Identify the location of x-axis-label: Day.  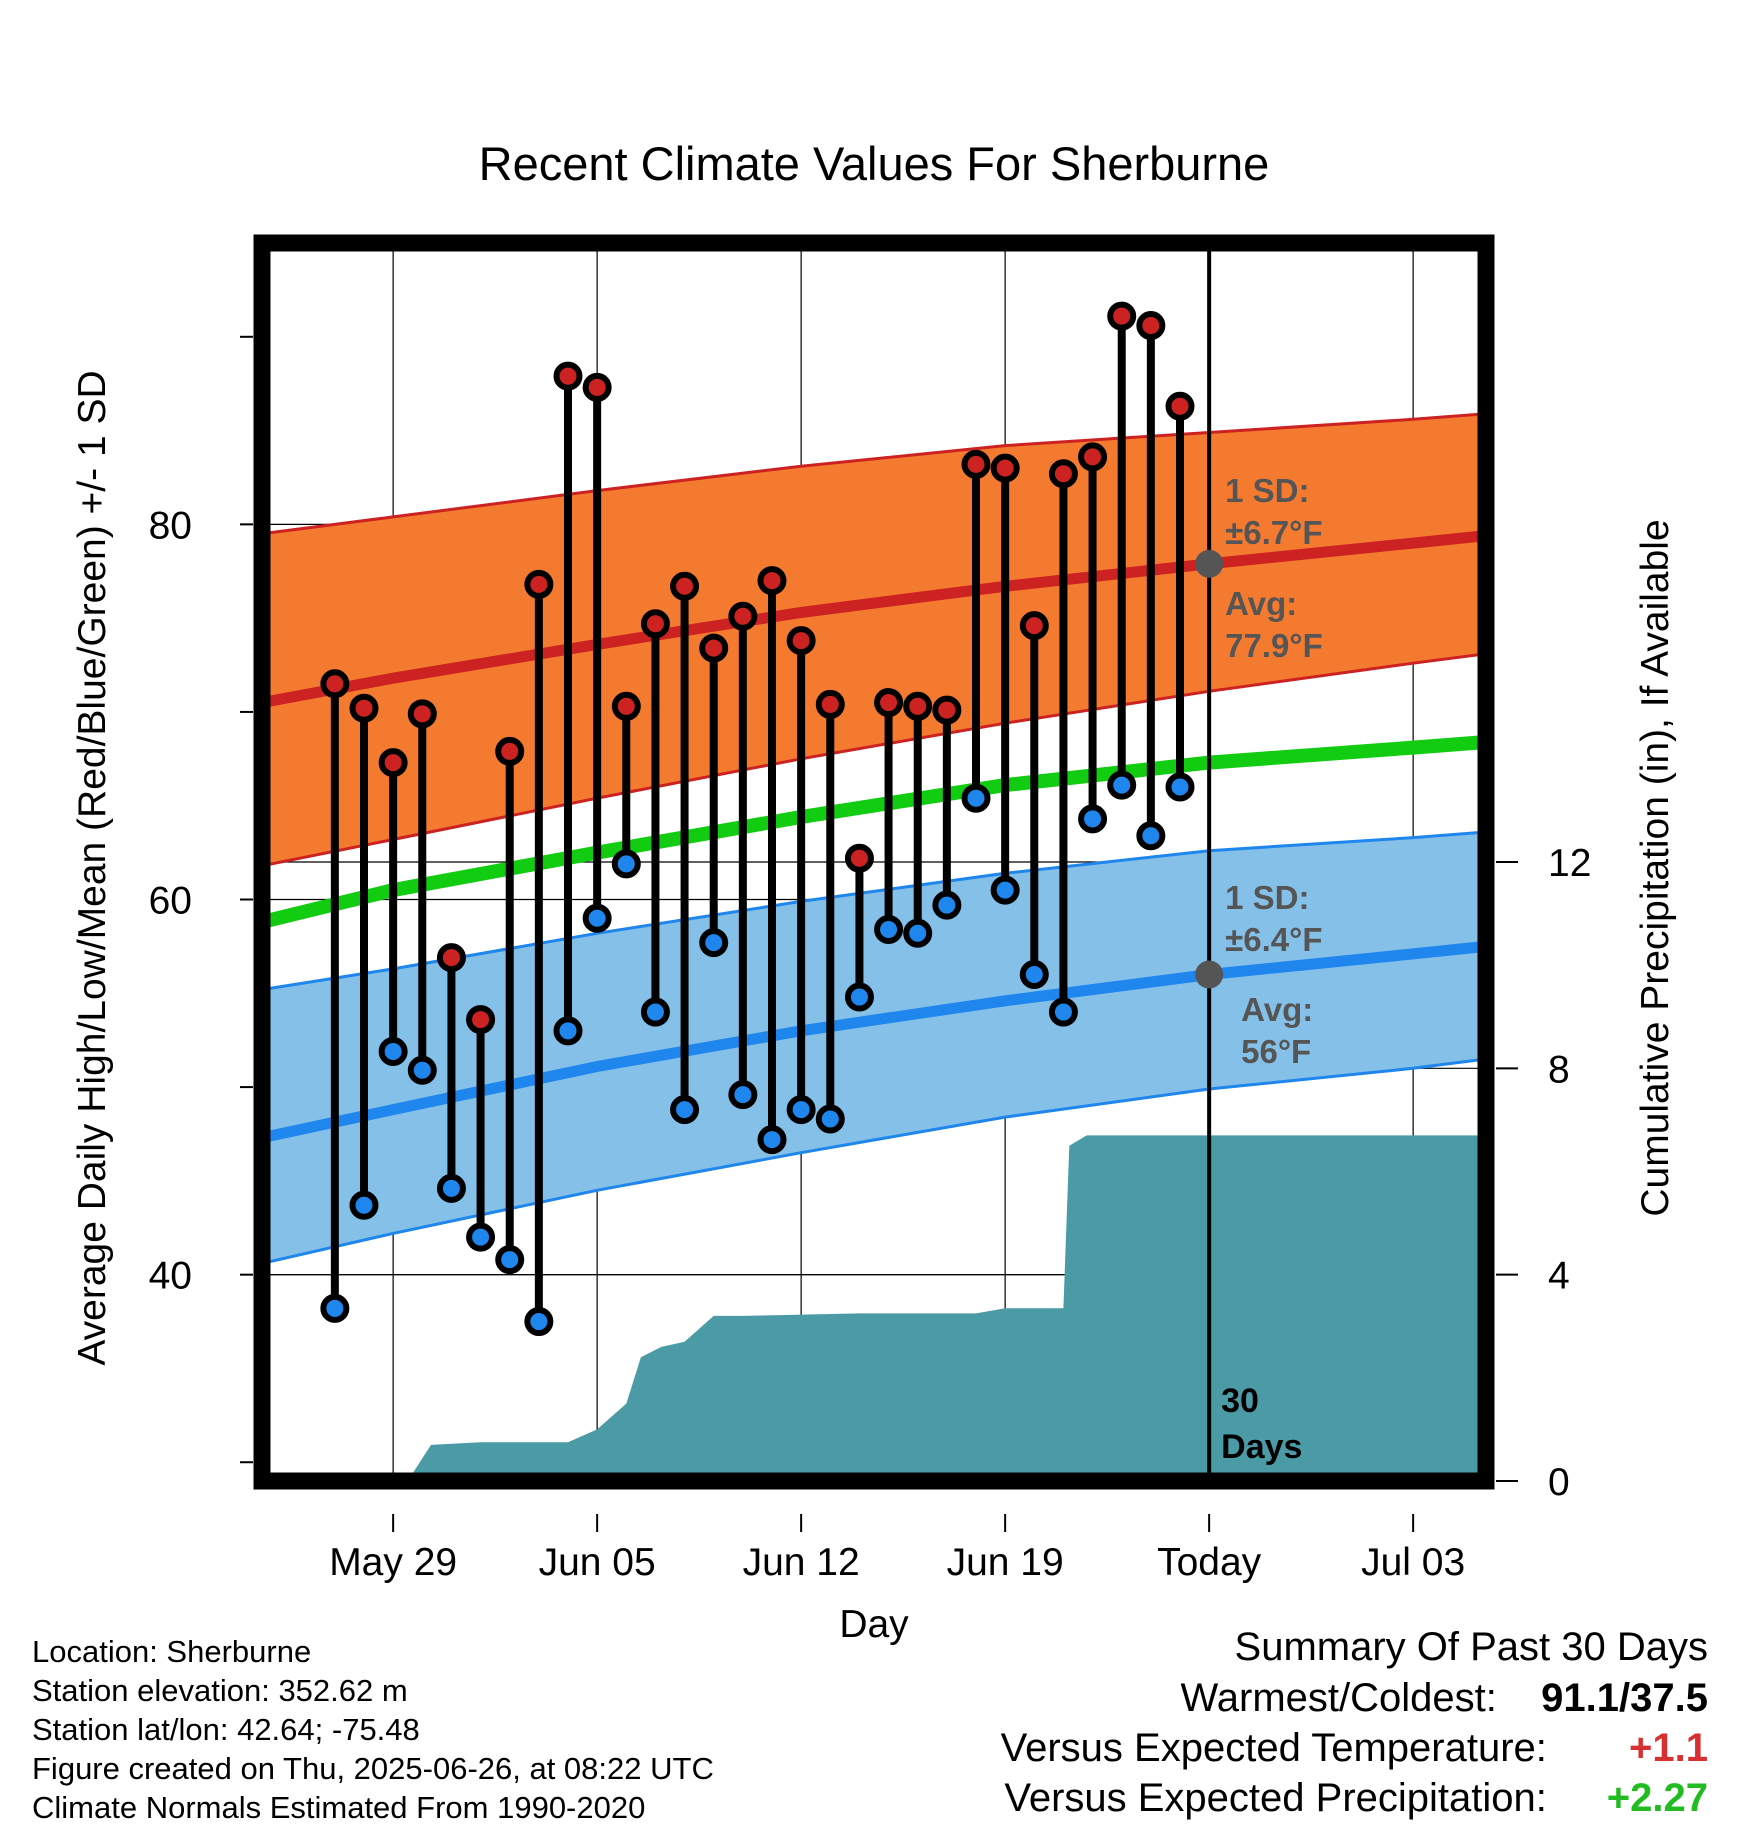
(874, 1624).